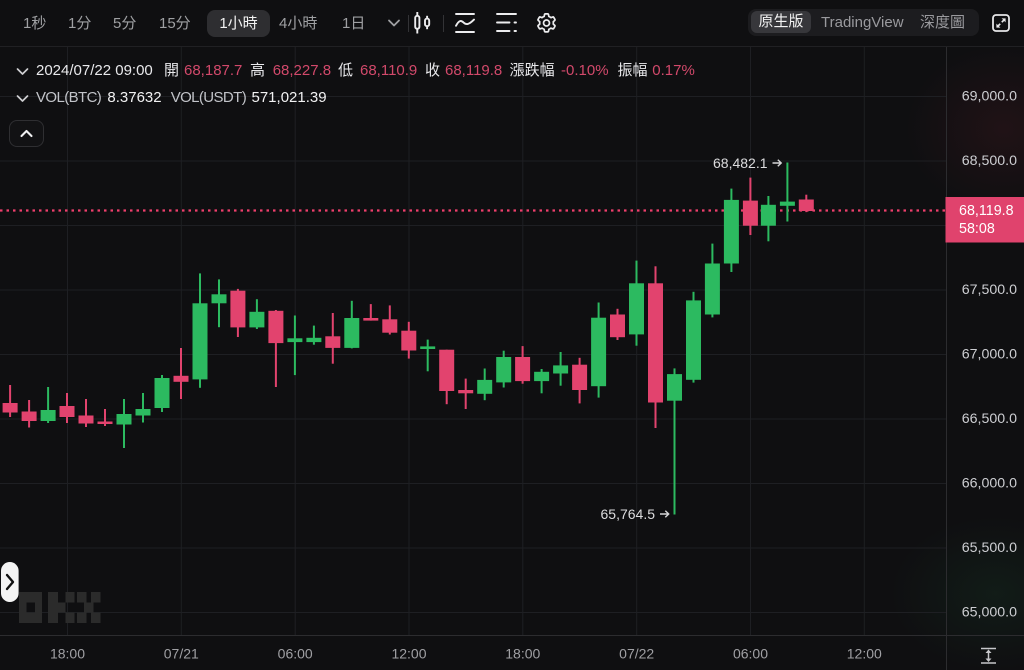  Describe the element at coordinates (986, 211) in the screenshot. I see `svg-text: 68,119.8` at that location.